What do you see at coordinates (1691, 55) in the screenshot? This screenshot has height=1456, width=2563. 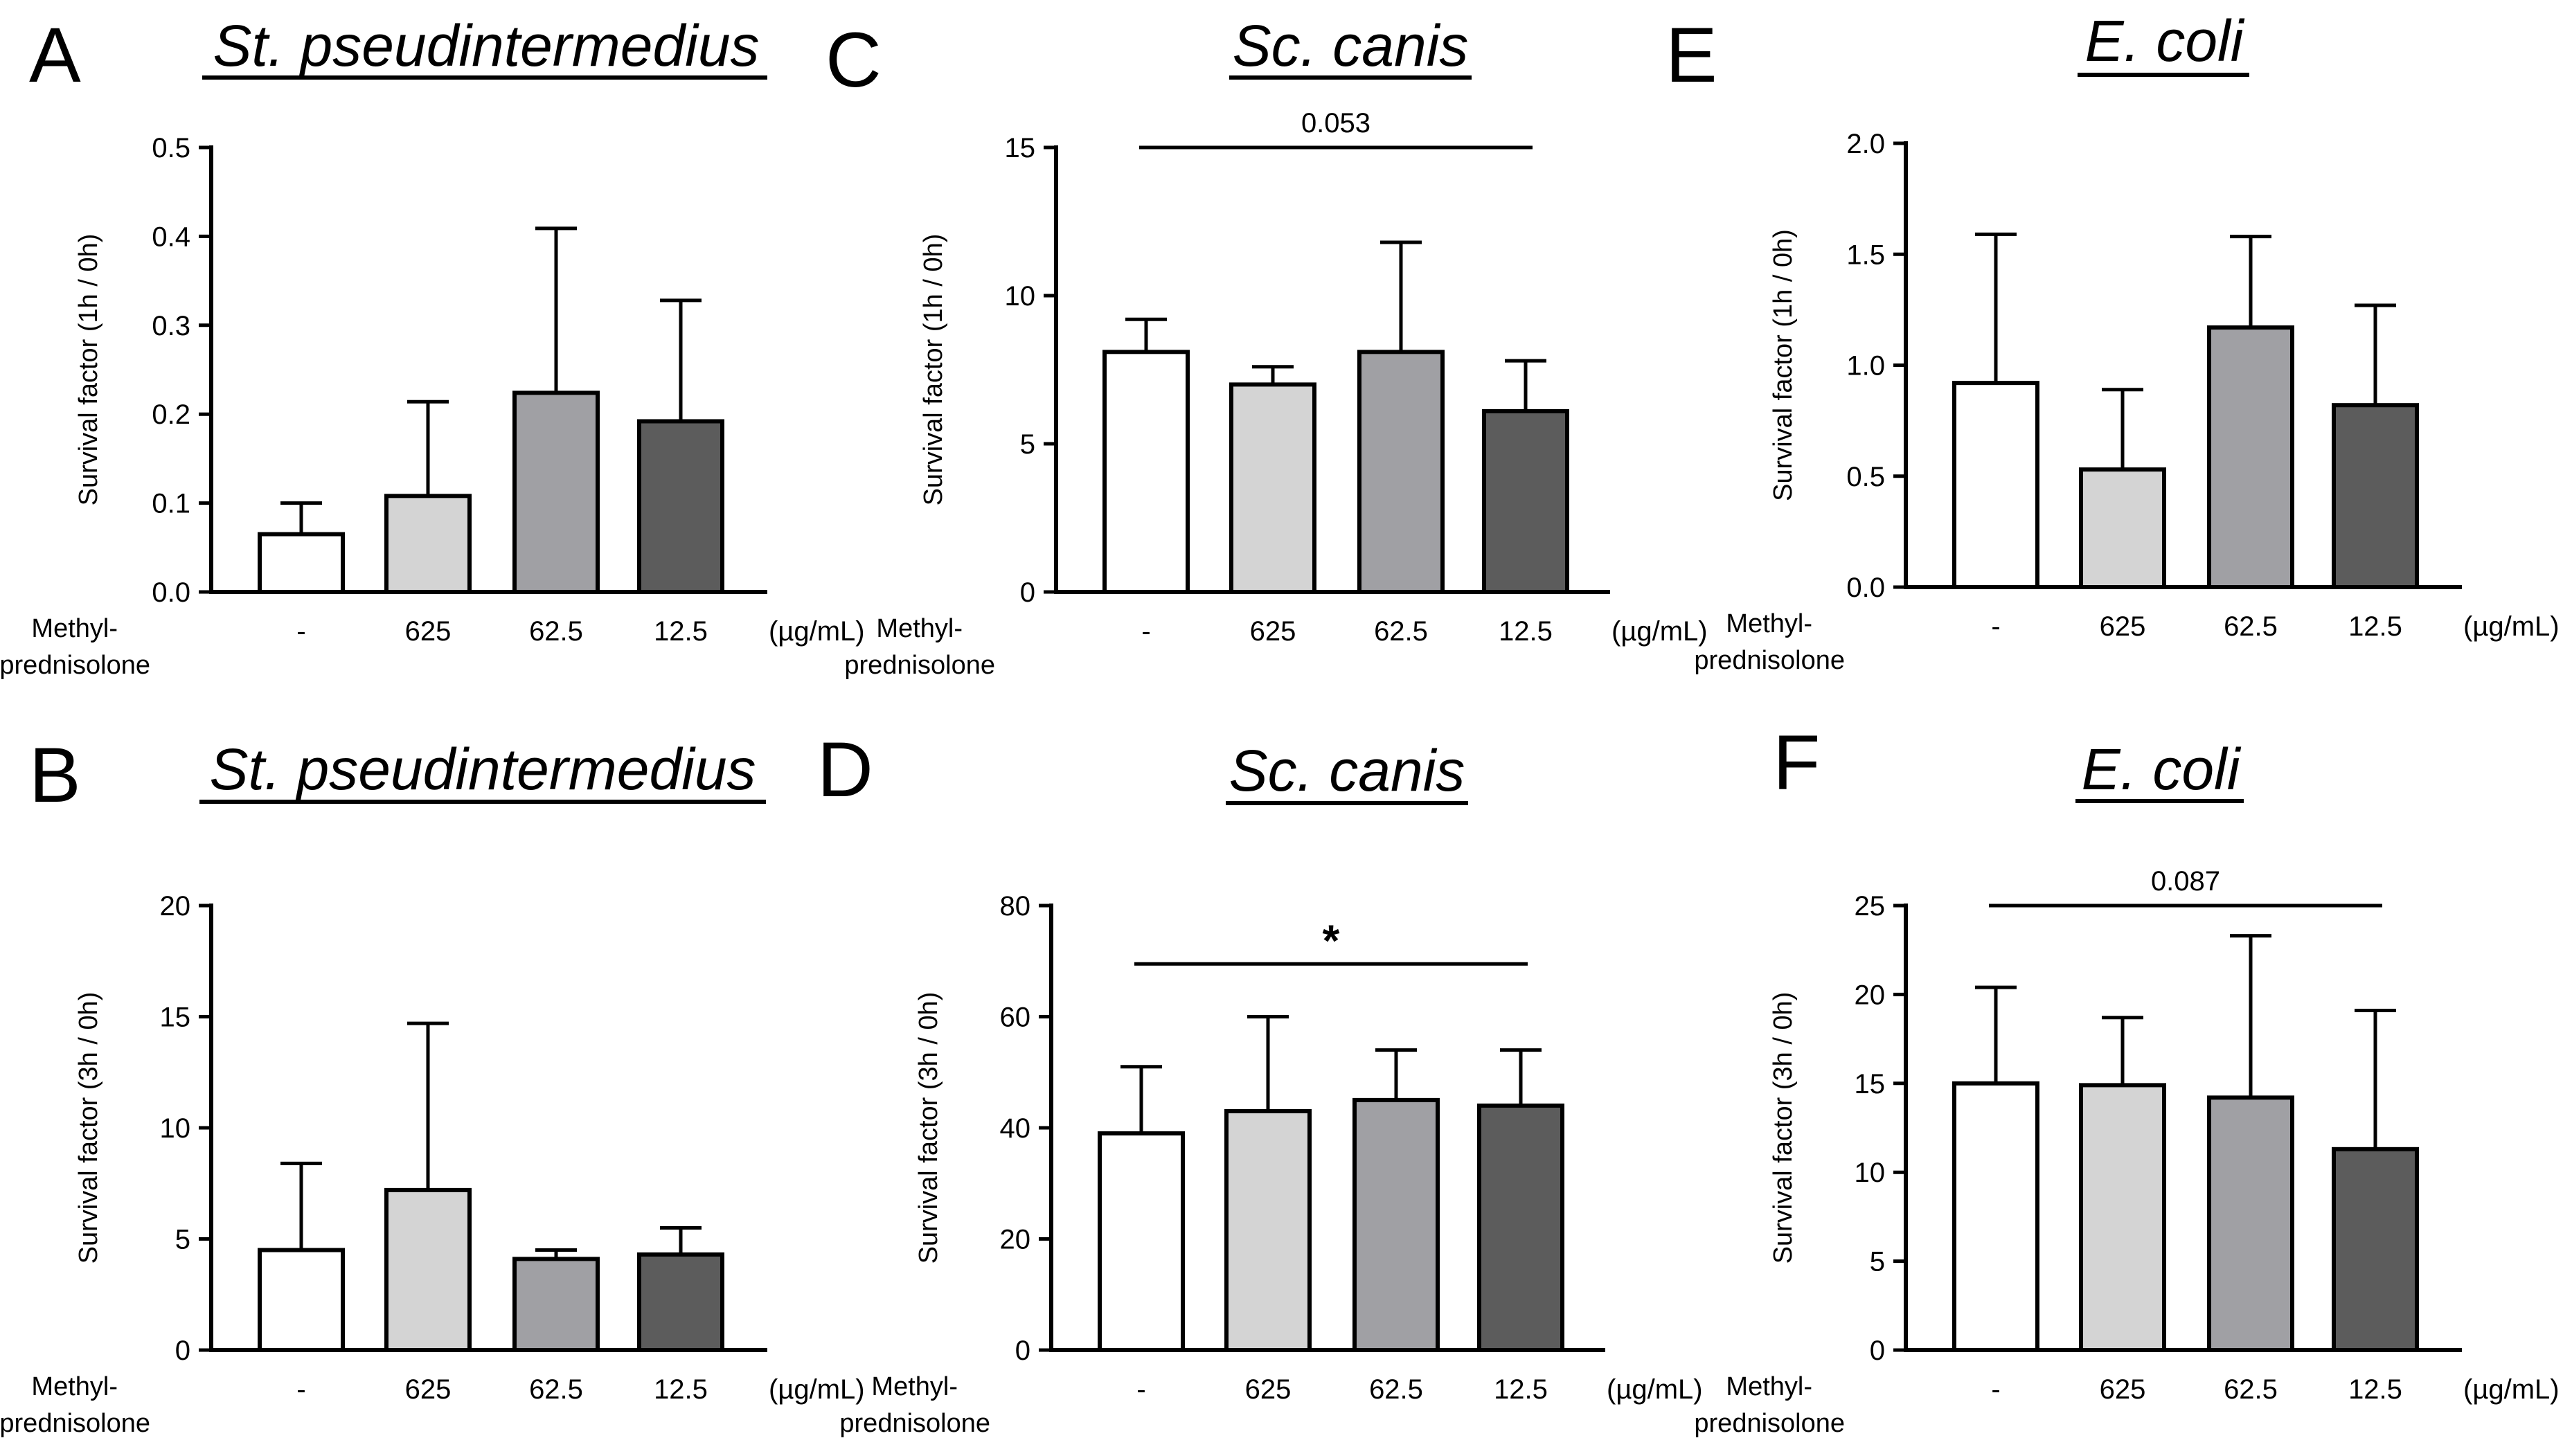 I see `panel-letter: E` at bounding box center [1691, 55].